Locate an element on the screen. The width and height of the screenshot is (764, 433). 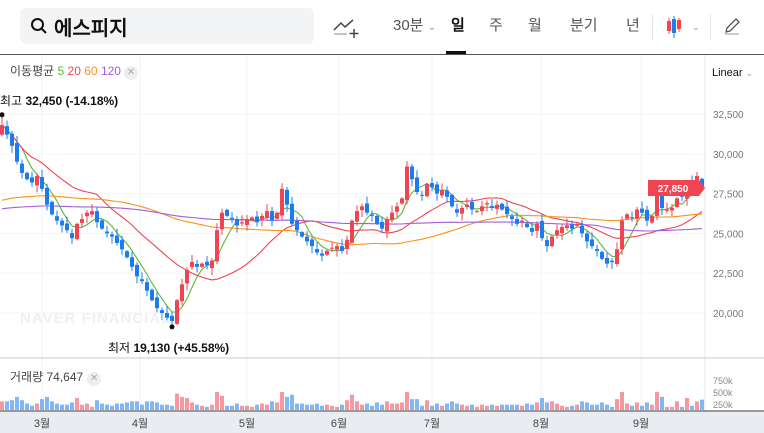
x-tick-label: 3월 is located at coordinates (42, 423).